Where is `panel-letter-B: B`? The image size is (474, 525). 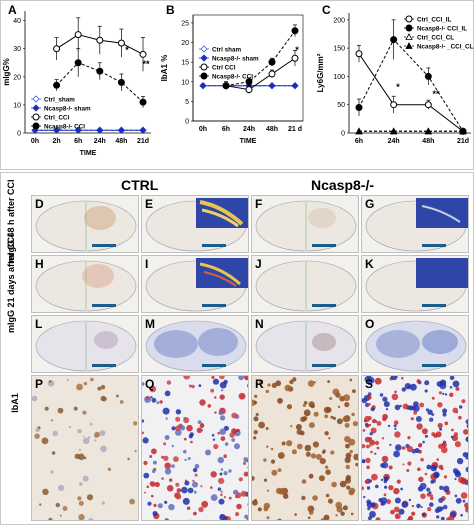 panel-letter-B: B is located at coordinates (170, 10).